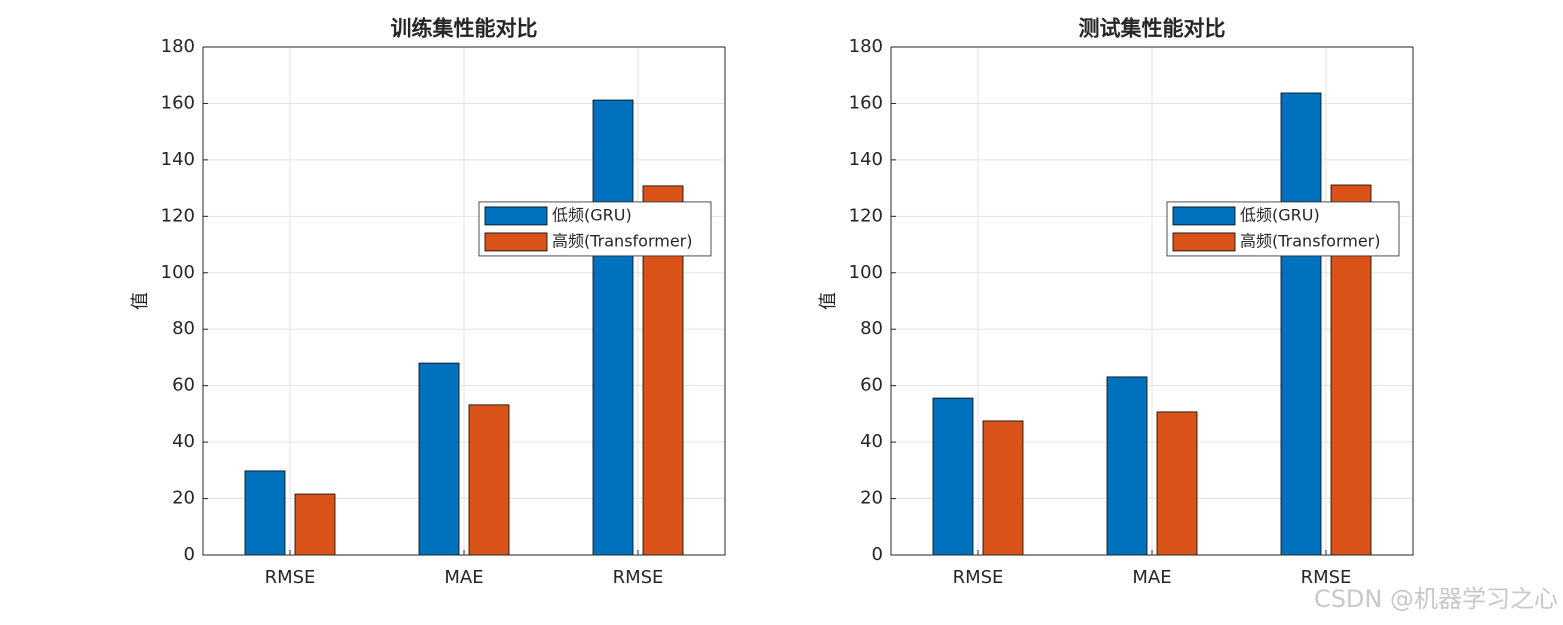  What do you see at coordinates (1436, 599) in the screenshot?
I see `watermark: CSDN @机器学习之心` at bounding box center [1436, 599].